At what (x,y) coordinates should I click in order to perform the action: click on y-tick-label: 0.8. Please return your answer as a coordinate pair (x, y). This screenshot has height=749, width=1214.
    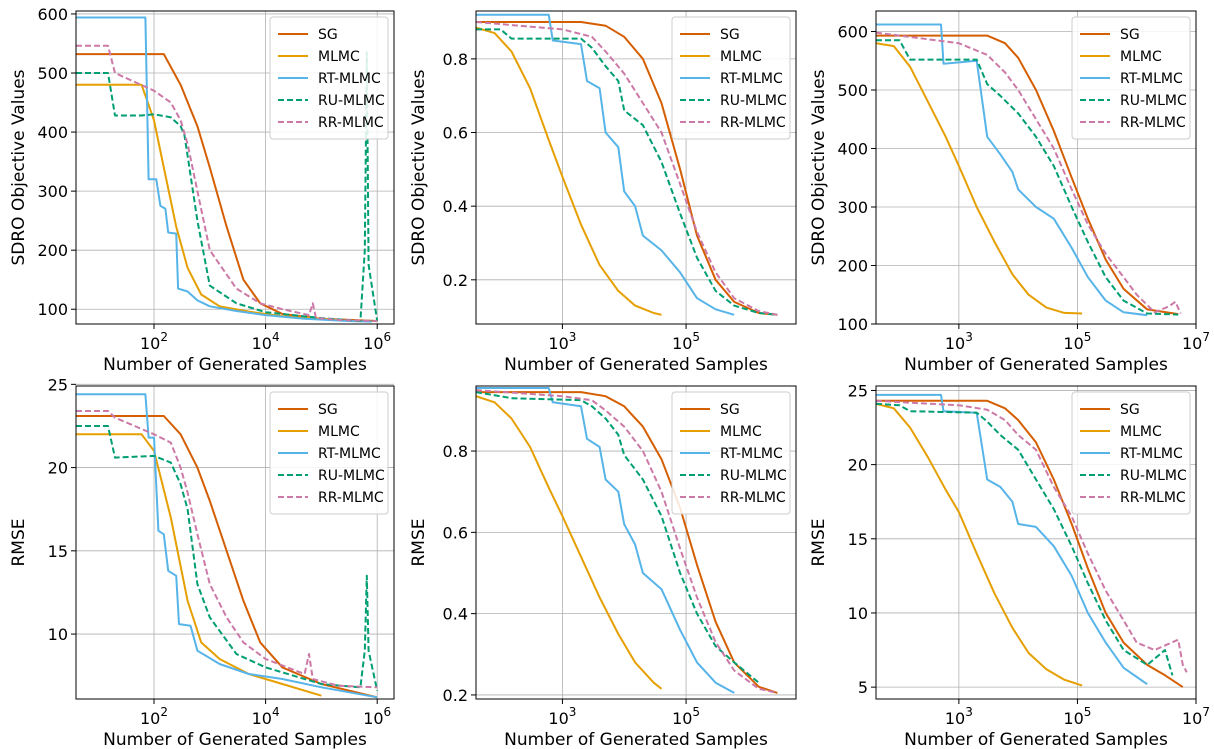
    Looking at the image, I should click on (455, 59).